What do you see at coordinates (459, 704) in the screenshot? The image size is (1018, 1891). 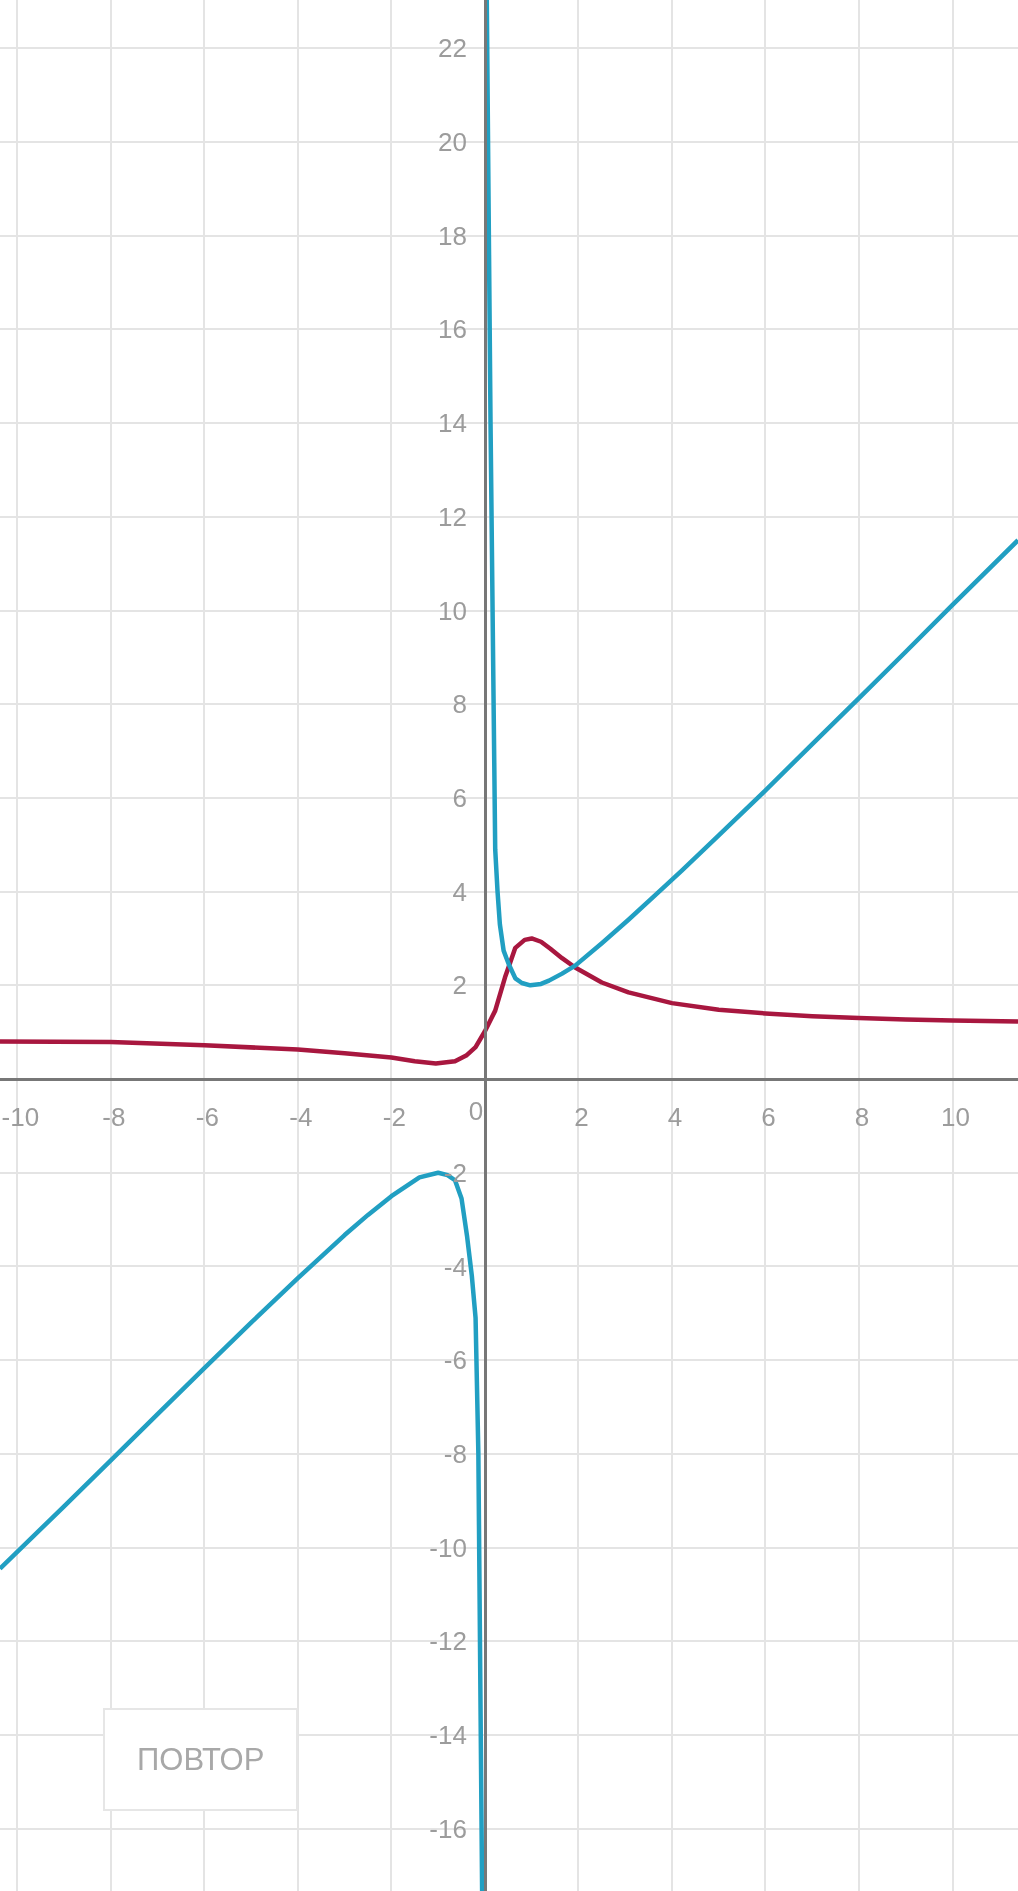 I see `y-tick-label: 8` at bounding box center [459, 704].